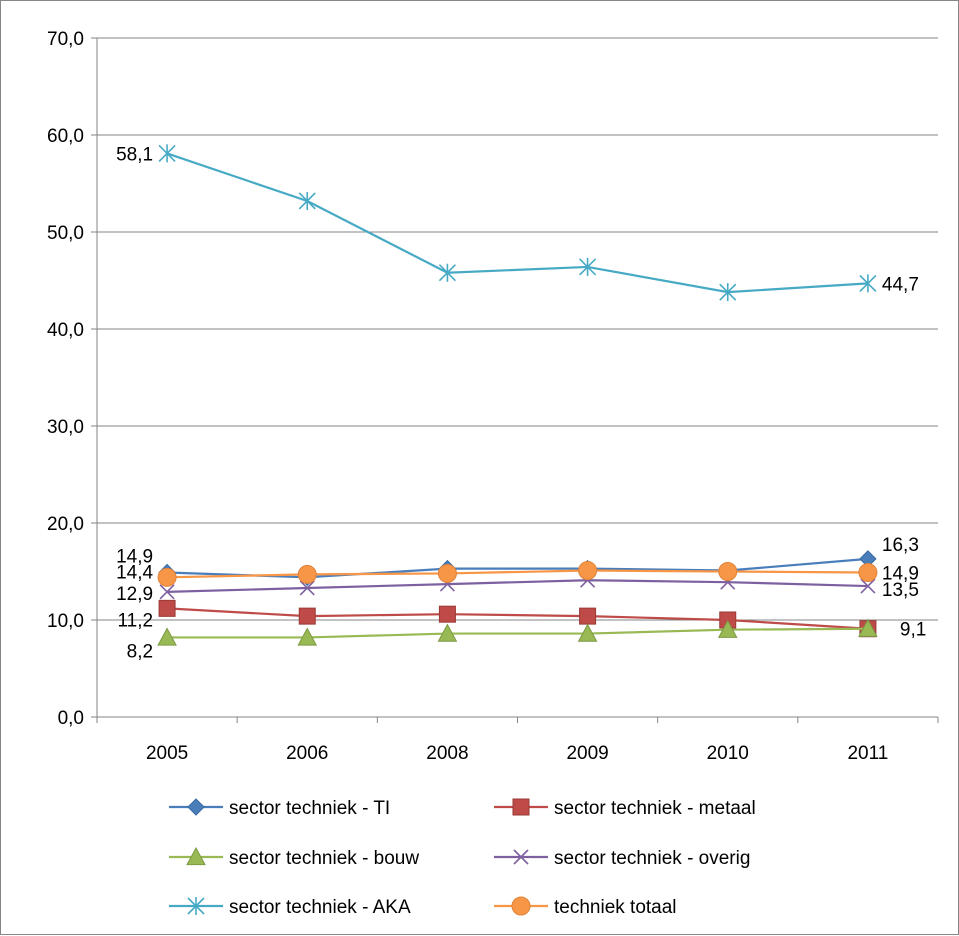 The width and height of the screenshot is (959, 936). Describe the element at coordinates (134, 594) in the screenshot. I see `data-label: 12,9` at that location.